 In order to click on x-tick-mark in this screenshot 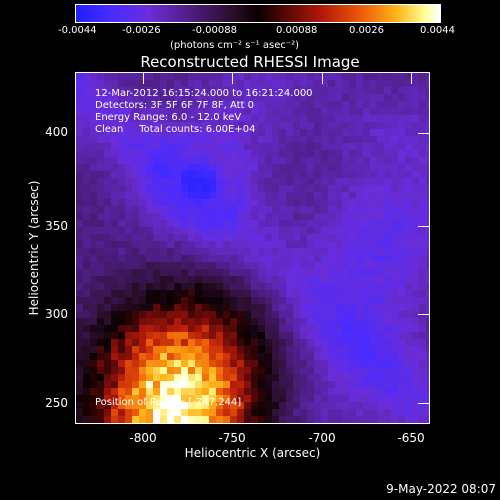, I will do `click(232, 78)`.